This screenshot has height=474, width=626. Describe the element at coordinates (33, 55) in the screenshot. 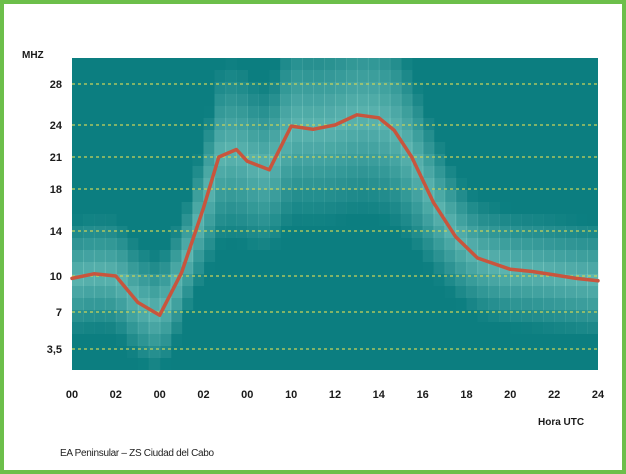

I see `y-axis-title: MHZ` at that location.